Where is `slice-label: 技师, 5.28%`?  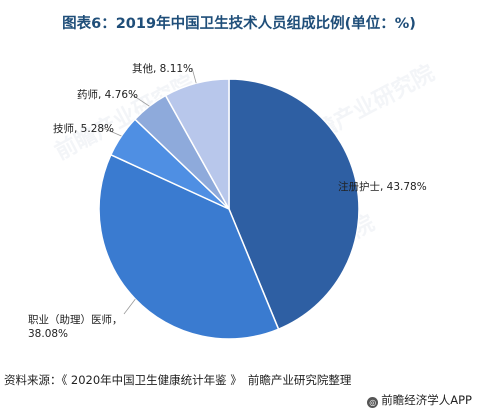
slice-label: 技师, 5.28% is located at coordinates (83, 128).